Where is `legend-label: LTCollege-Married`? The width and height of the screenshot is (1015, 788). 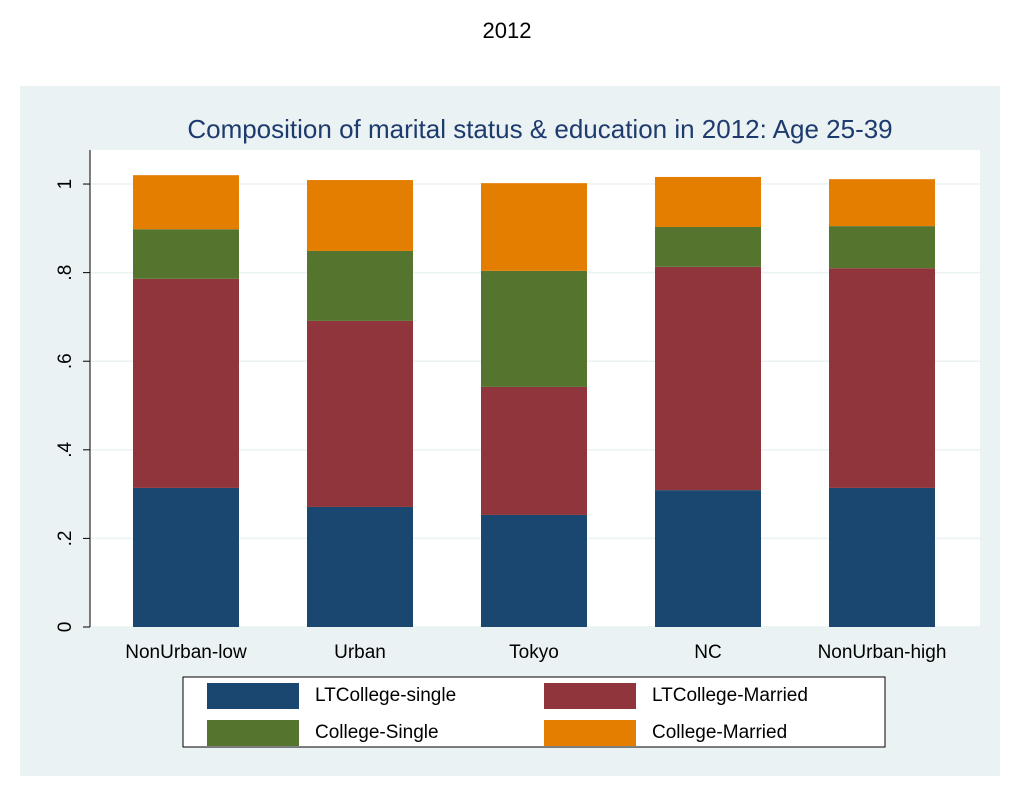
legend-label: LTCollege-Married is located at coordinates (730, 695).